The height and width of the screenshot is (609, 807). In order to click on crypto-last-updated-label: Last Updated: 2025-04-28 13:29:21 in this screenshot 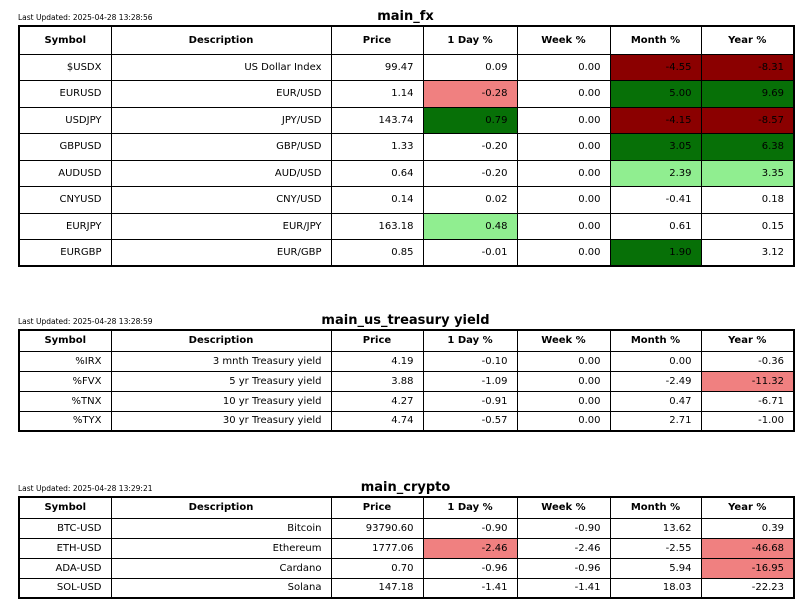, I will do `click(85, 488)`.